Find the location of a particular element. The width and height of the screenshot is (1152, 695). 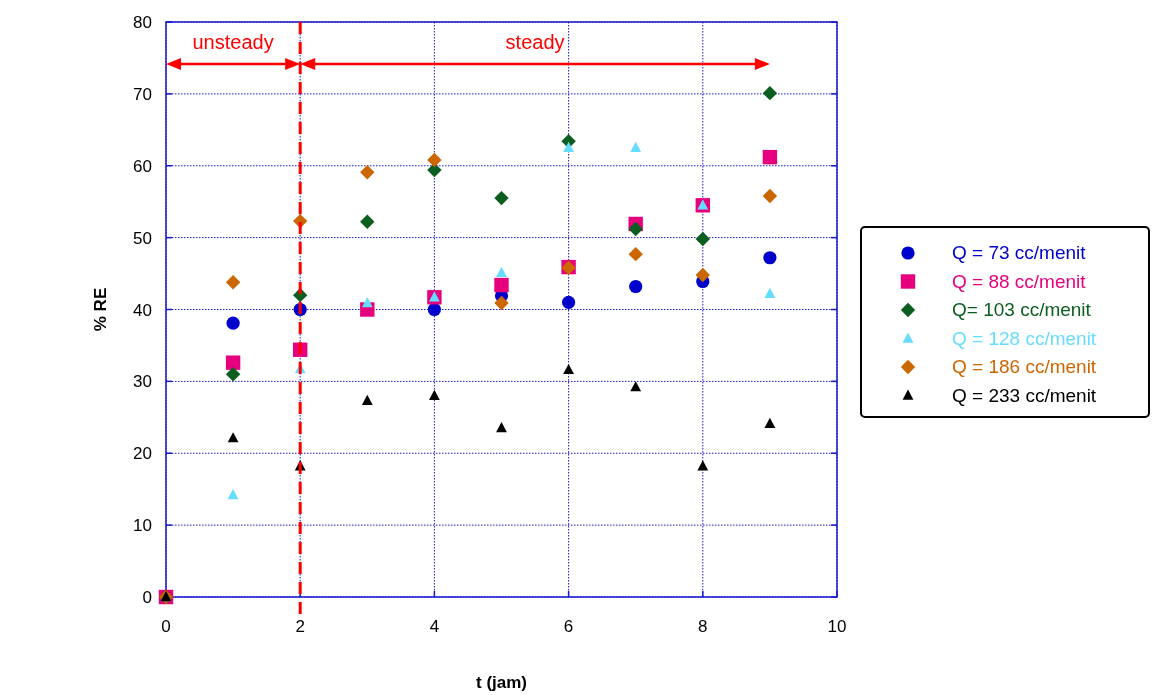

y-tick-label: 40 is located at coordinates (142, 310).